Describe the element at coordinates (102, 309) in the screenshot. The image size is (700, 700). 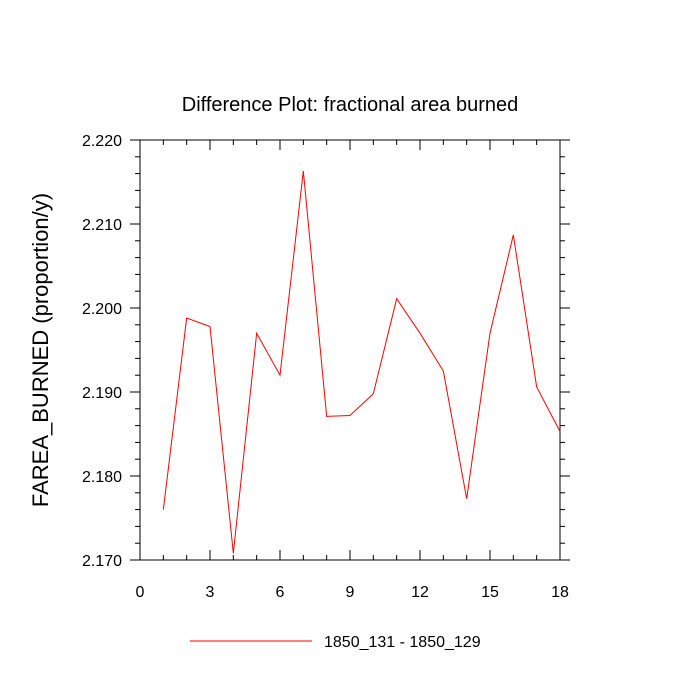
I see `y-tick-label: 2.200` at that location.